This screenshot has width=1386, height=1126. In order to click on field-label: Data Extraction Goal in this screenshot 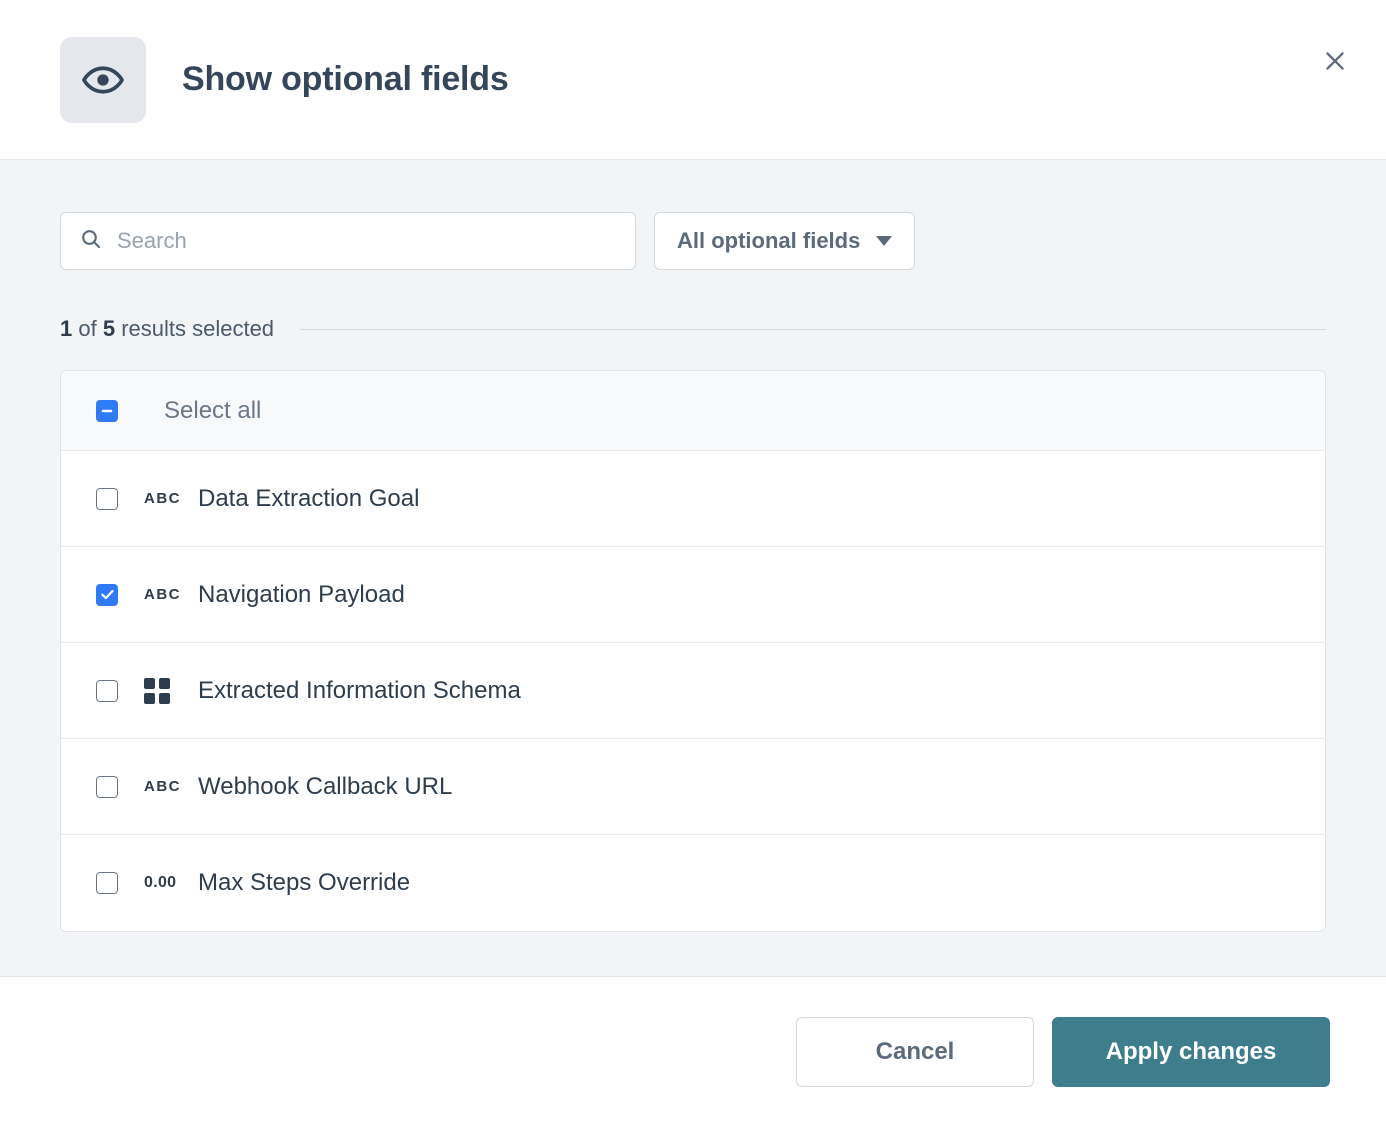, I will do `click(309, 498)`.